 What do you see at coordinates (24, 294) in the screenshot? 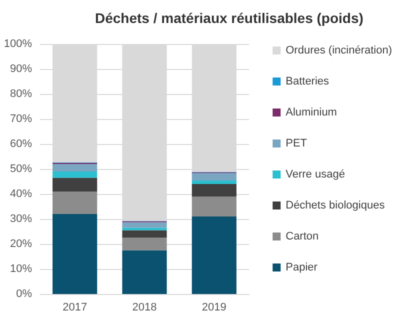
I see `y-tick-label: 0%` at bounding box center [24, 294].